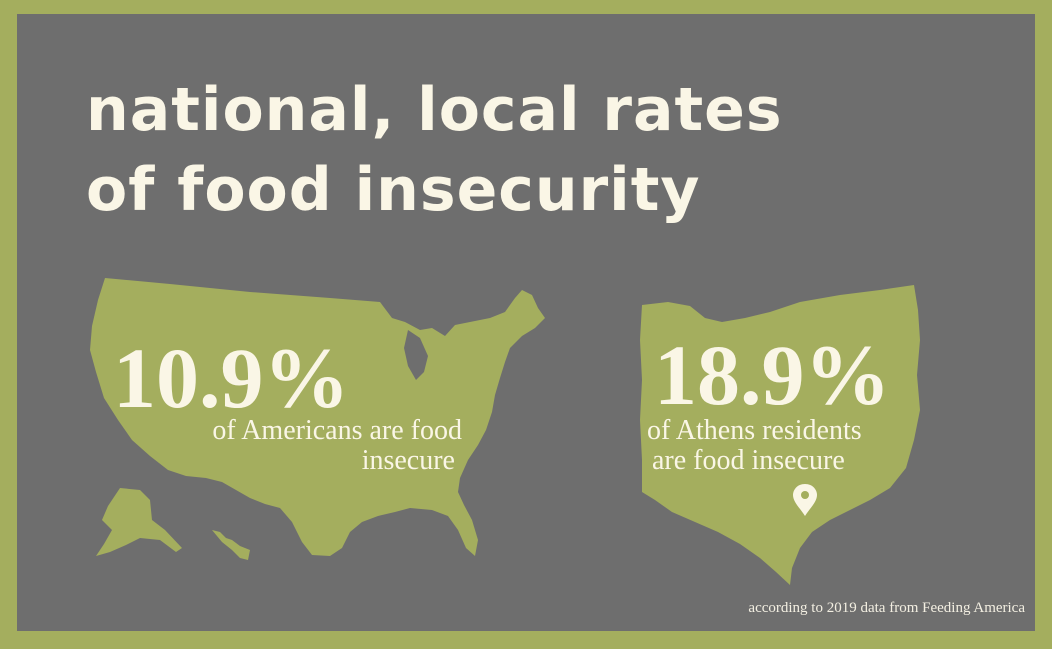  What do you see at coordinates (748, 460) in the screenshot?
I see `local-desc-line-2: are food insecure` at bounding box center [748, 460].